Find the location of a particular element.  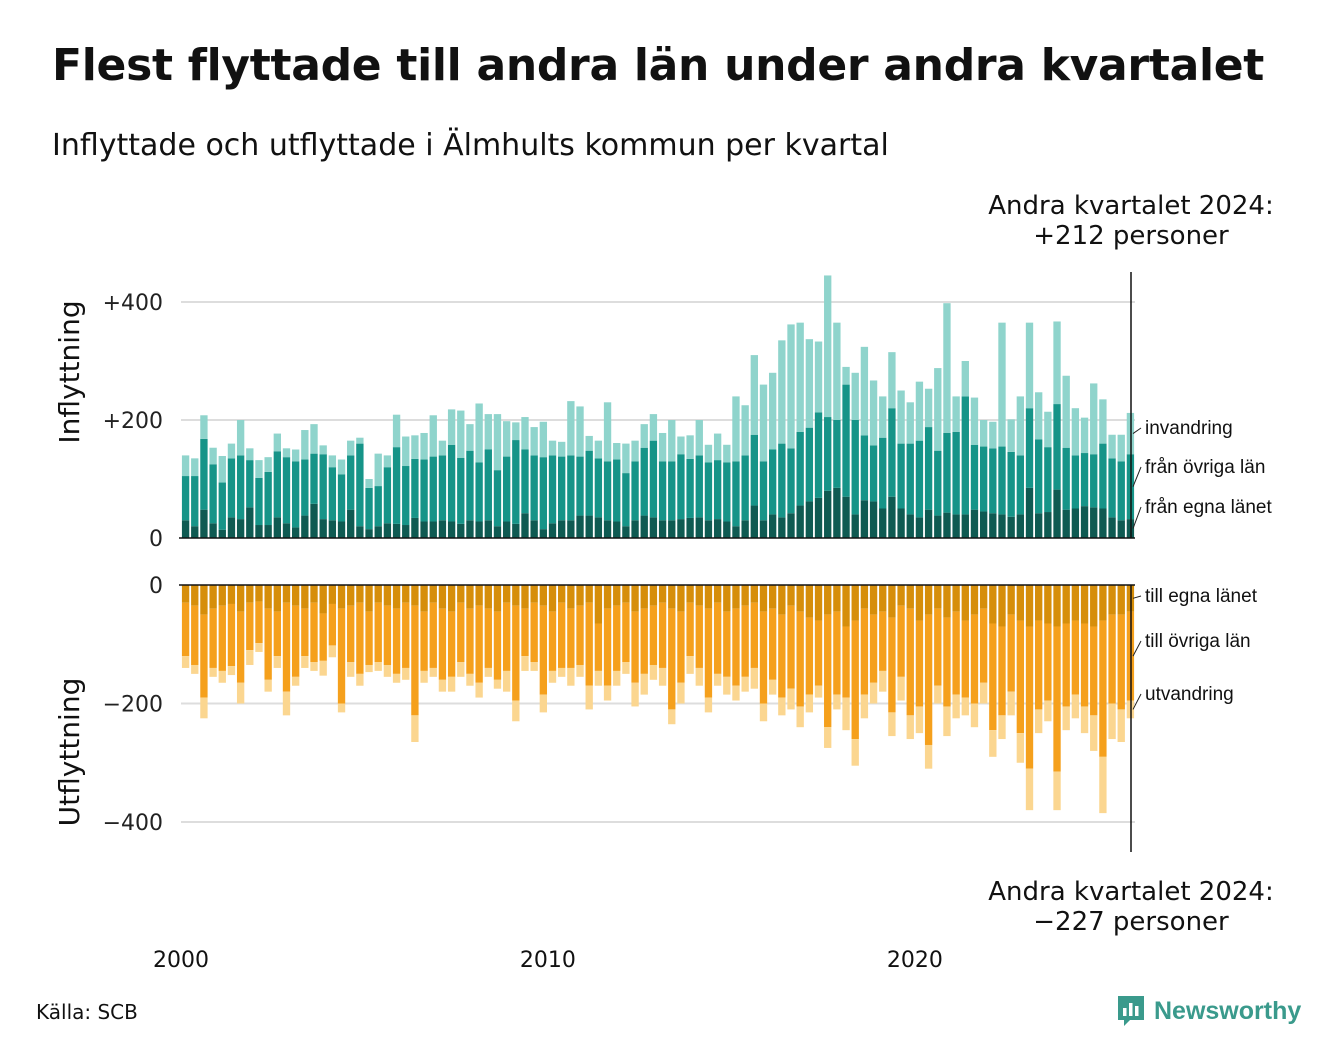

brand-logo: Newsworthy is located at coordinates (1208, 1011).